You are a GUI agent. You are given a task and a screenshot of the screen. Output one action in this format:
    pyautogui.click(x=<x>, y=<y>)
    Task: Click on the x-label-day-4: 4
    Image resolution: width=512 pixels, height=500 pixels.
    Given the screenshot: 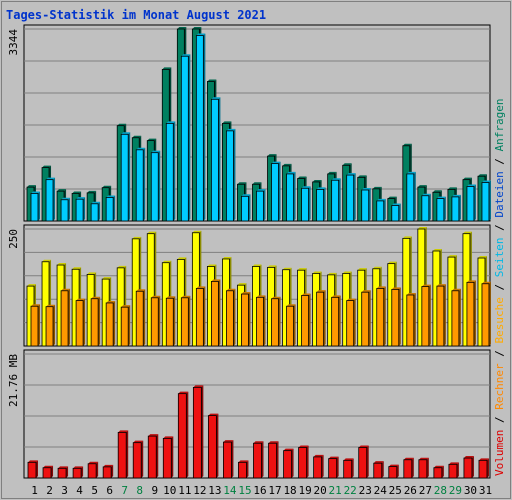 What is the action you would take?
    pyautogui.click(x=79, y=490)
    